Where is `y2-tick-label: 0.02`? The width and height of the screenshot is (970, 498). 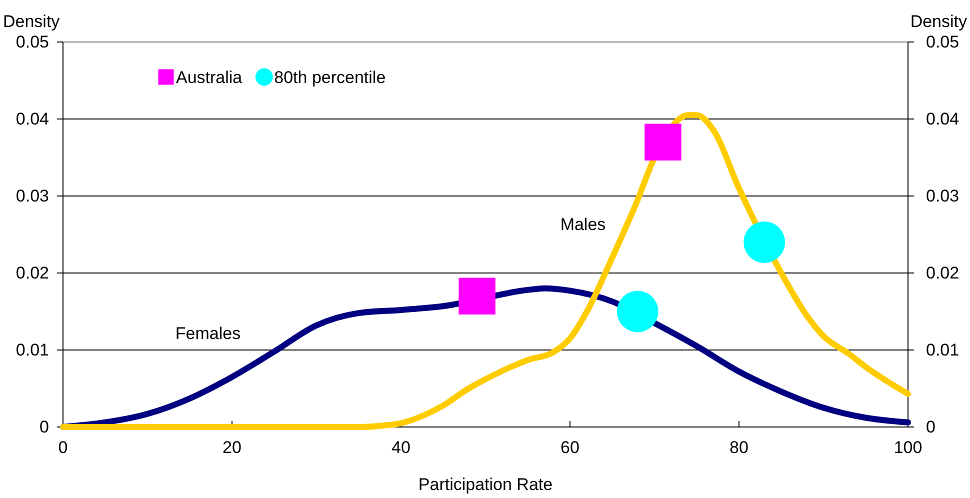 y2-tick-label: 0.02 is located at coordinates (943, 272).